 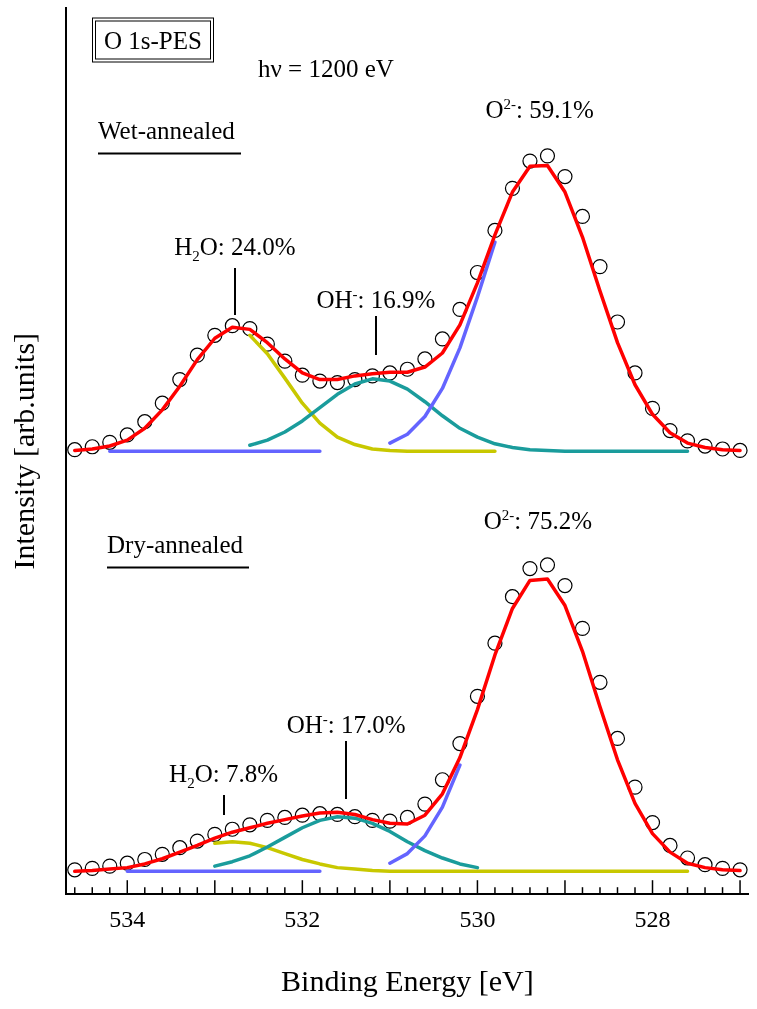 What do you see at coordinates (169, 135) in the screenshot?
I see `text: Wet-annealed` at bounding box center [169, 135].